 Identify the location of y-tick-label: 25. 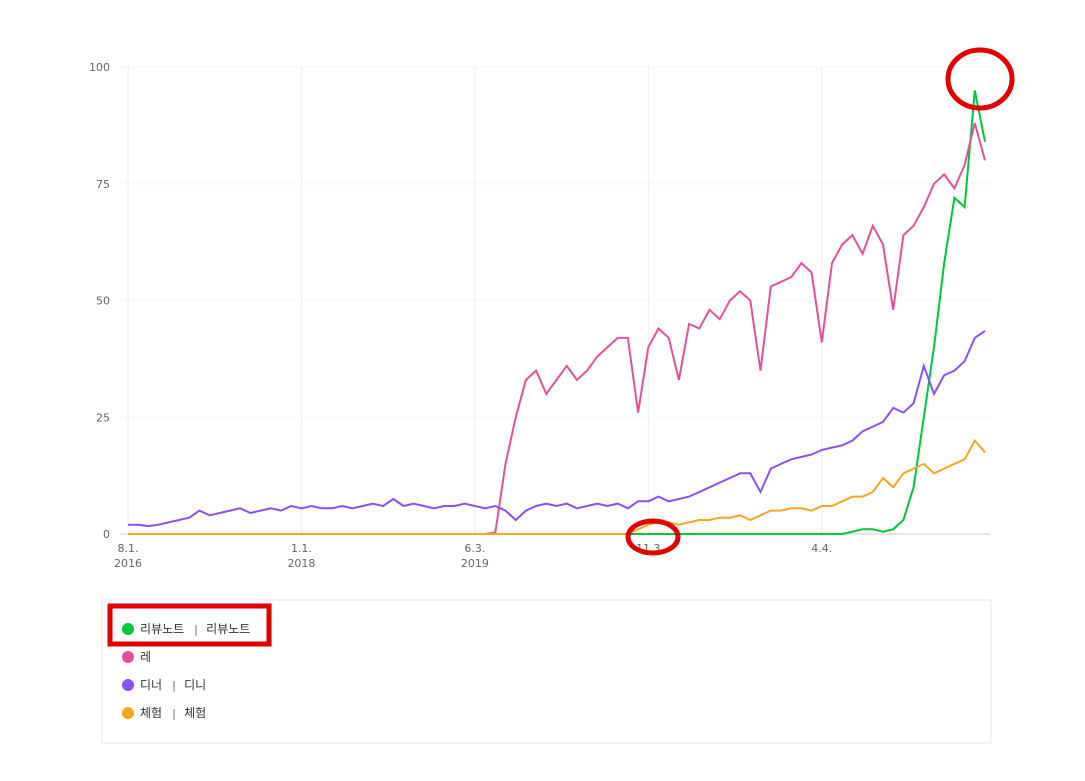
(103, 417).